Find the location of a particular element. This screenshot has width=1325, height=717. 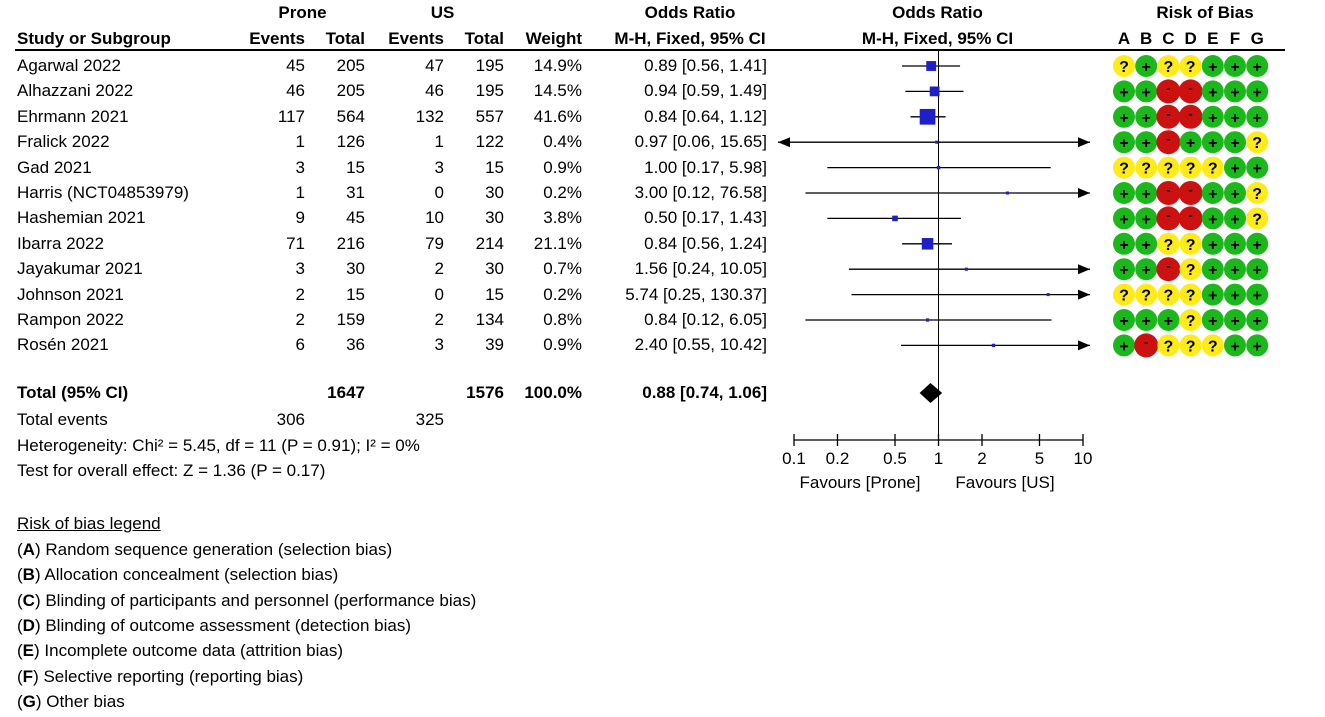

total-t1: 1647 is located at coordinates (346, 392).